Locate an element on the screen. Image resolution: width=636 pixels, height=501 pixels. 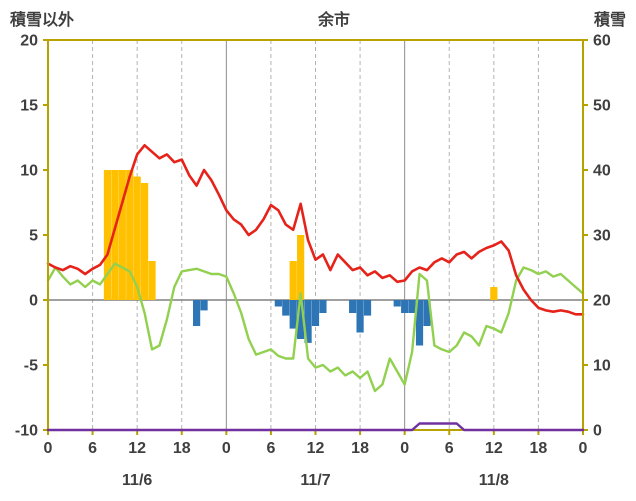
date-labels: 11/6 11/7 11/8 is located at coordinates (315, 480).